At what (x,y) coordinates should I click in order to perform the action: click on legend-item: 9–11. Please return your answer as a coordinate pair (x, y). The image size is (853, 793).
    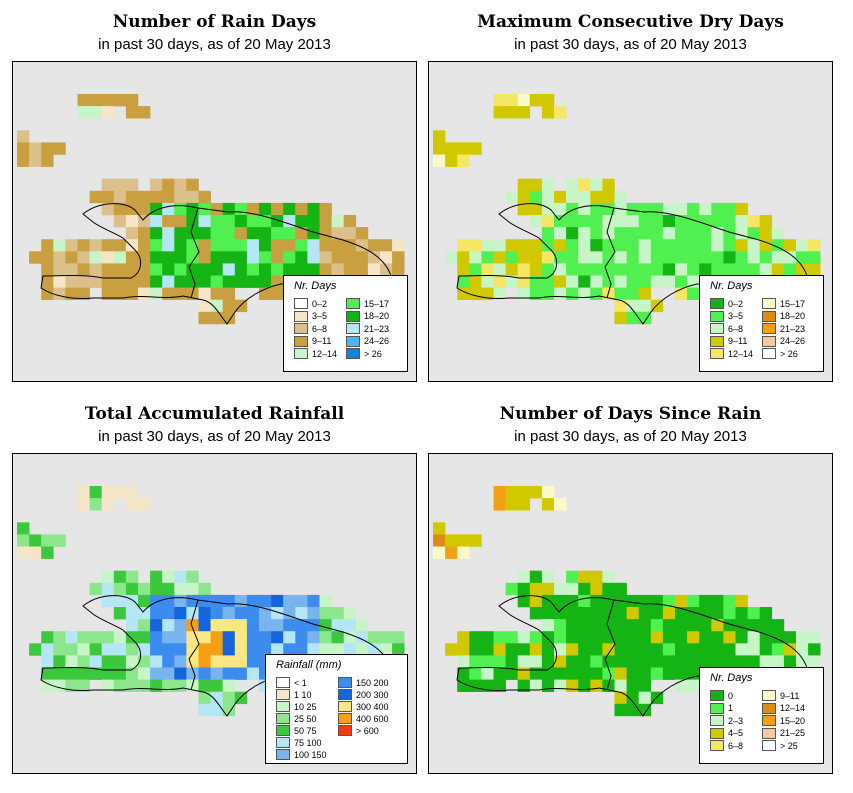
    Looking at the image, I should click on (780, 695).